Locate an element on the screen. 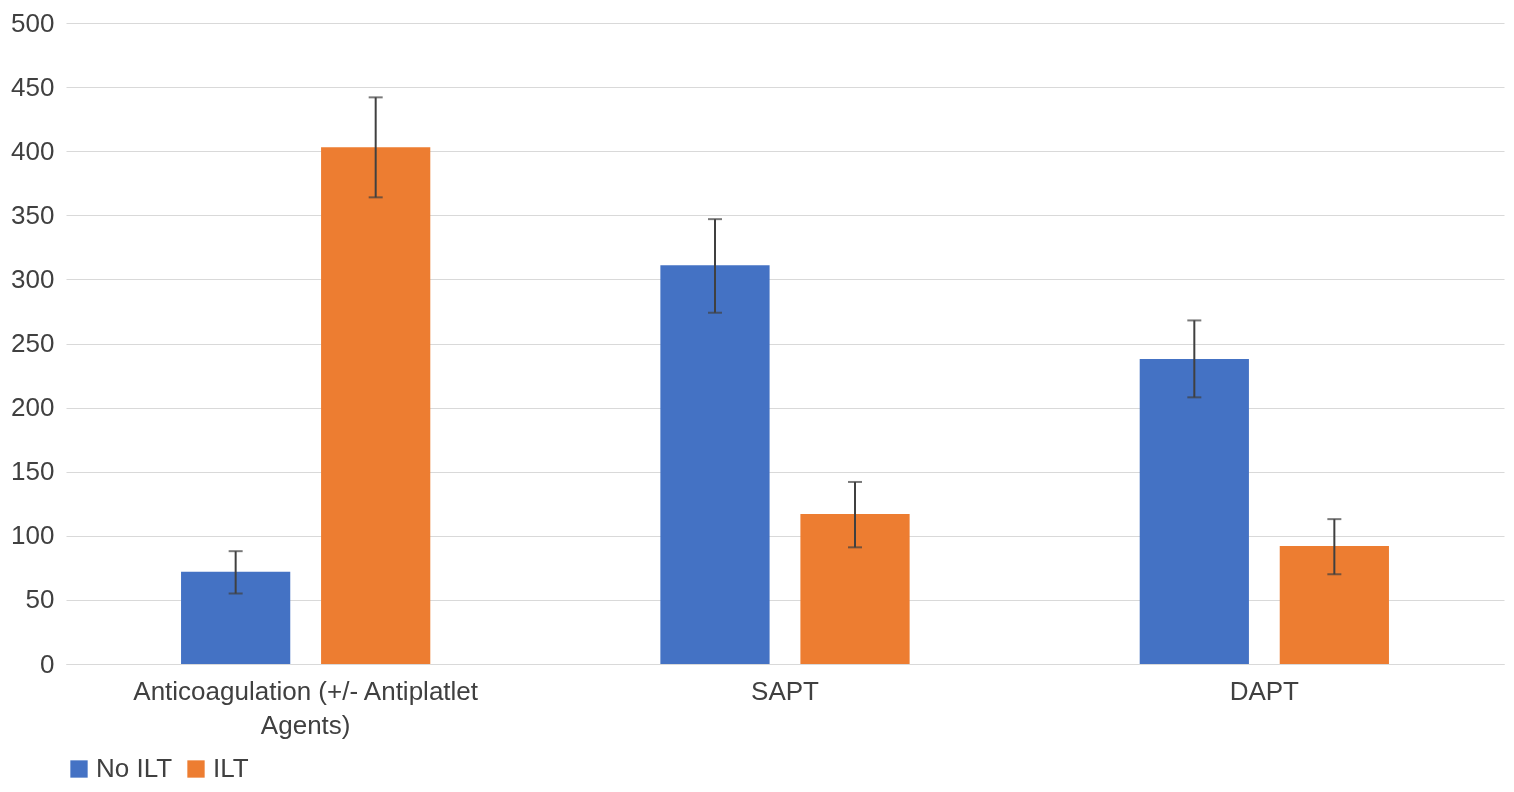  y-tick-label: 300 is located at coordinates (33, 278).